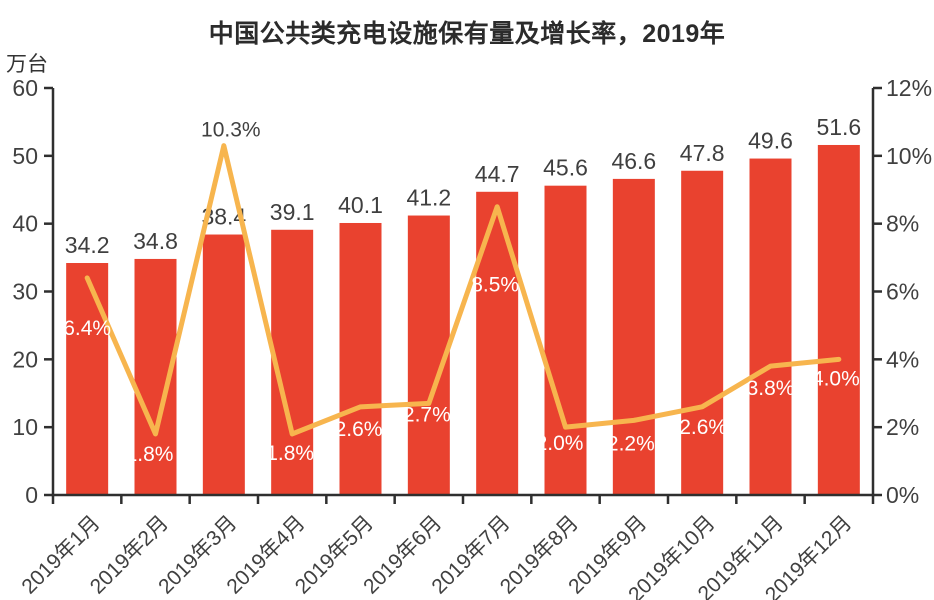 The width and height of the screenshot is (934, 600). What do you see at coordinates (87, 245) in the screenshot?
I see `bar-value-label: 34.2` at bounding box center [87, 245].